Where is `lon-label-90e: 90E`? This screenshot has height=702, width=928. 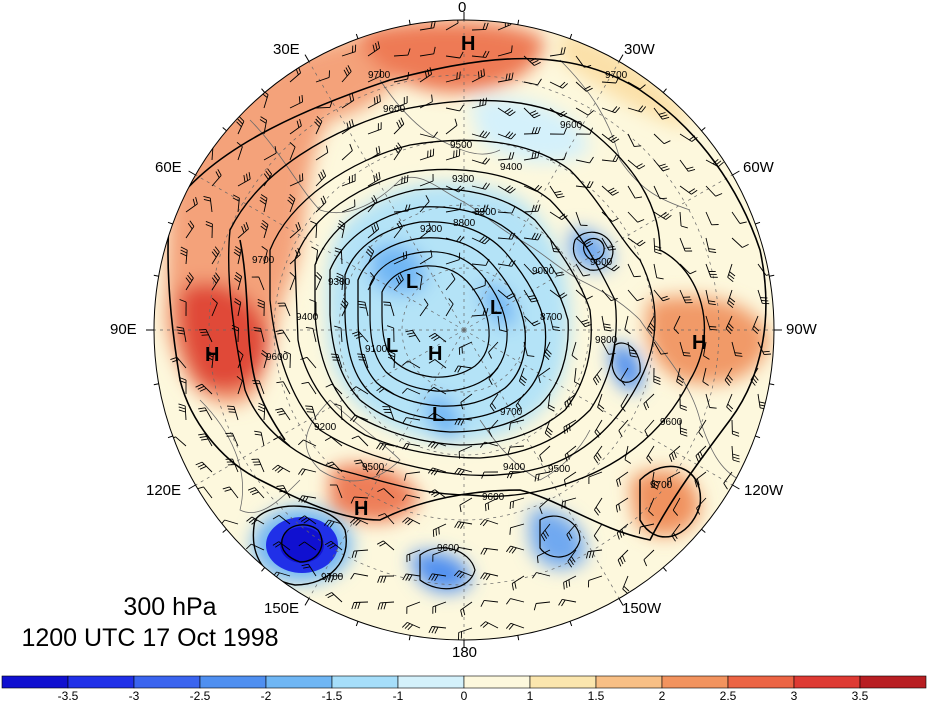
lon-label-90e: 90E is located at coordinates (123, 329).